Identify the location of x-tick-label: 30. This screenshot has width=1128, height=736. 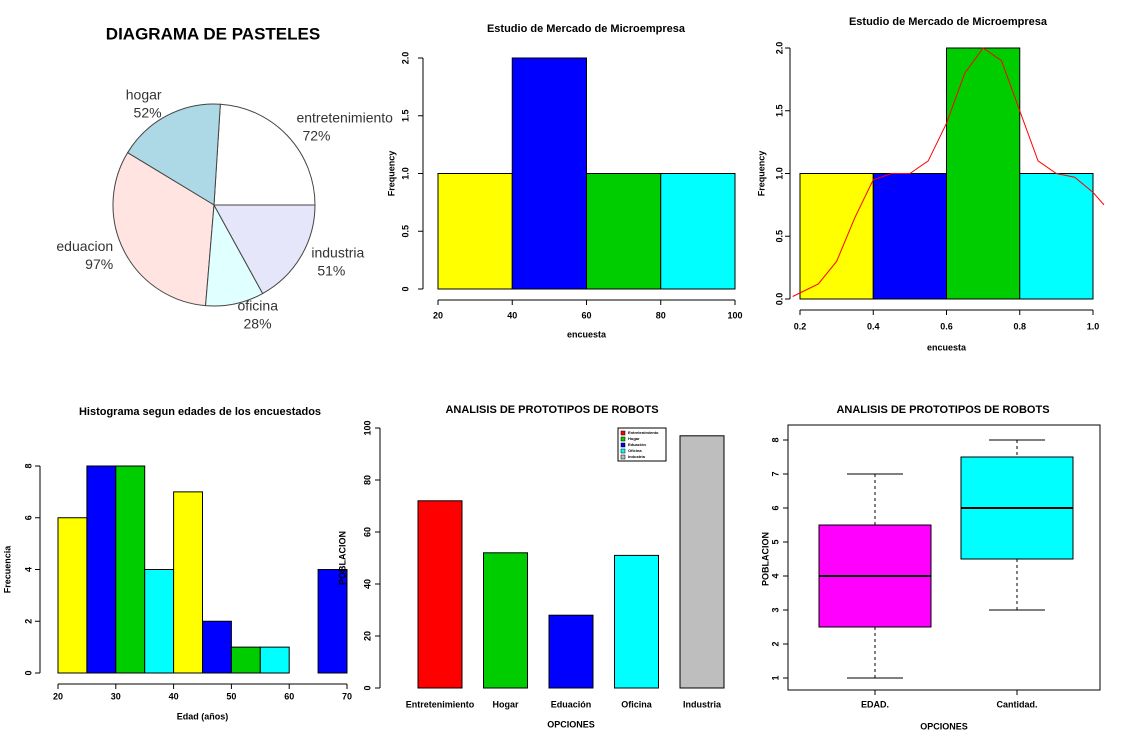
(116, 696).